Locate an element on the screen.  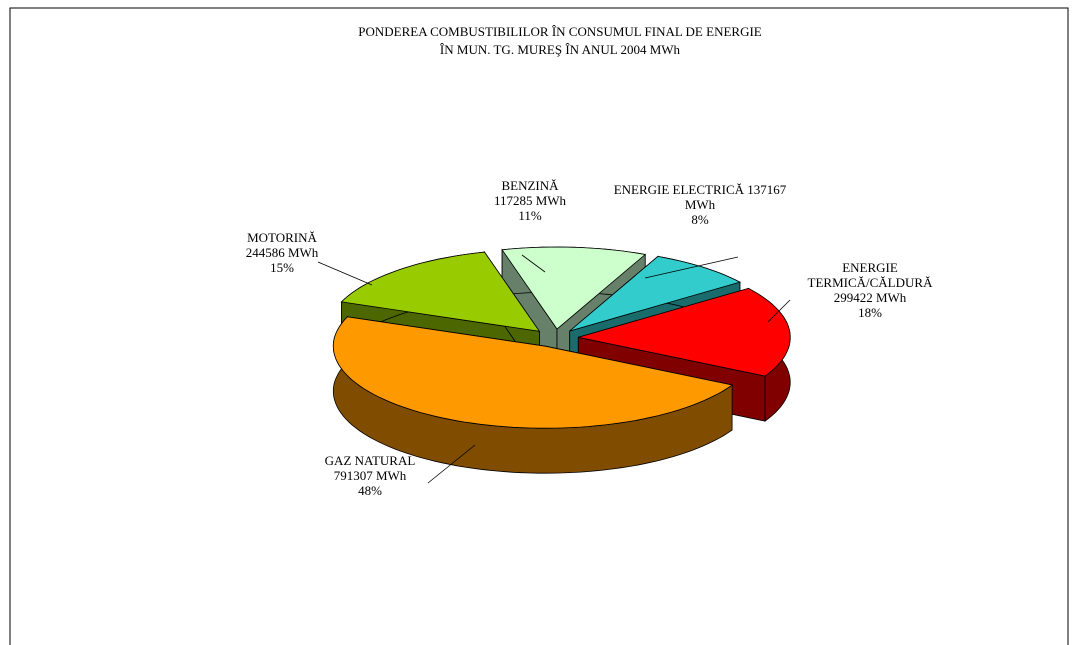
data-label: 244586 MWh is located at coordinates (282, 252).